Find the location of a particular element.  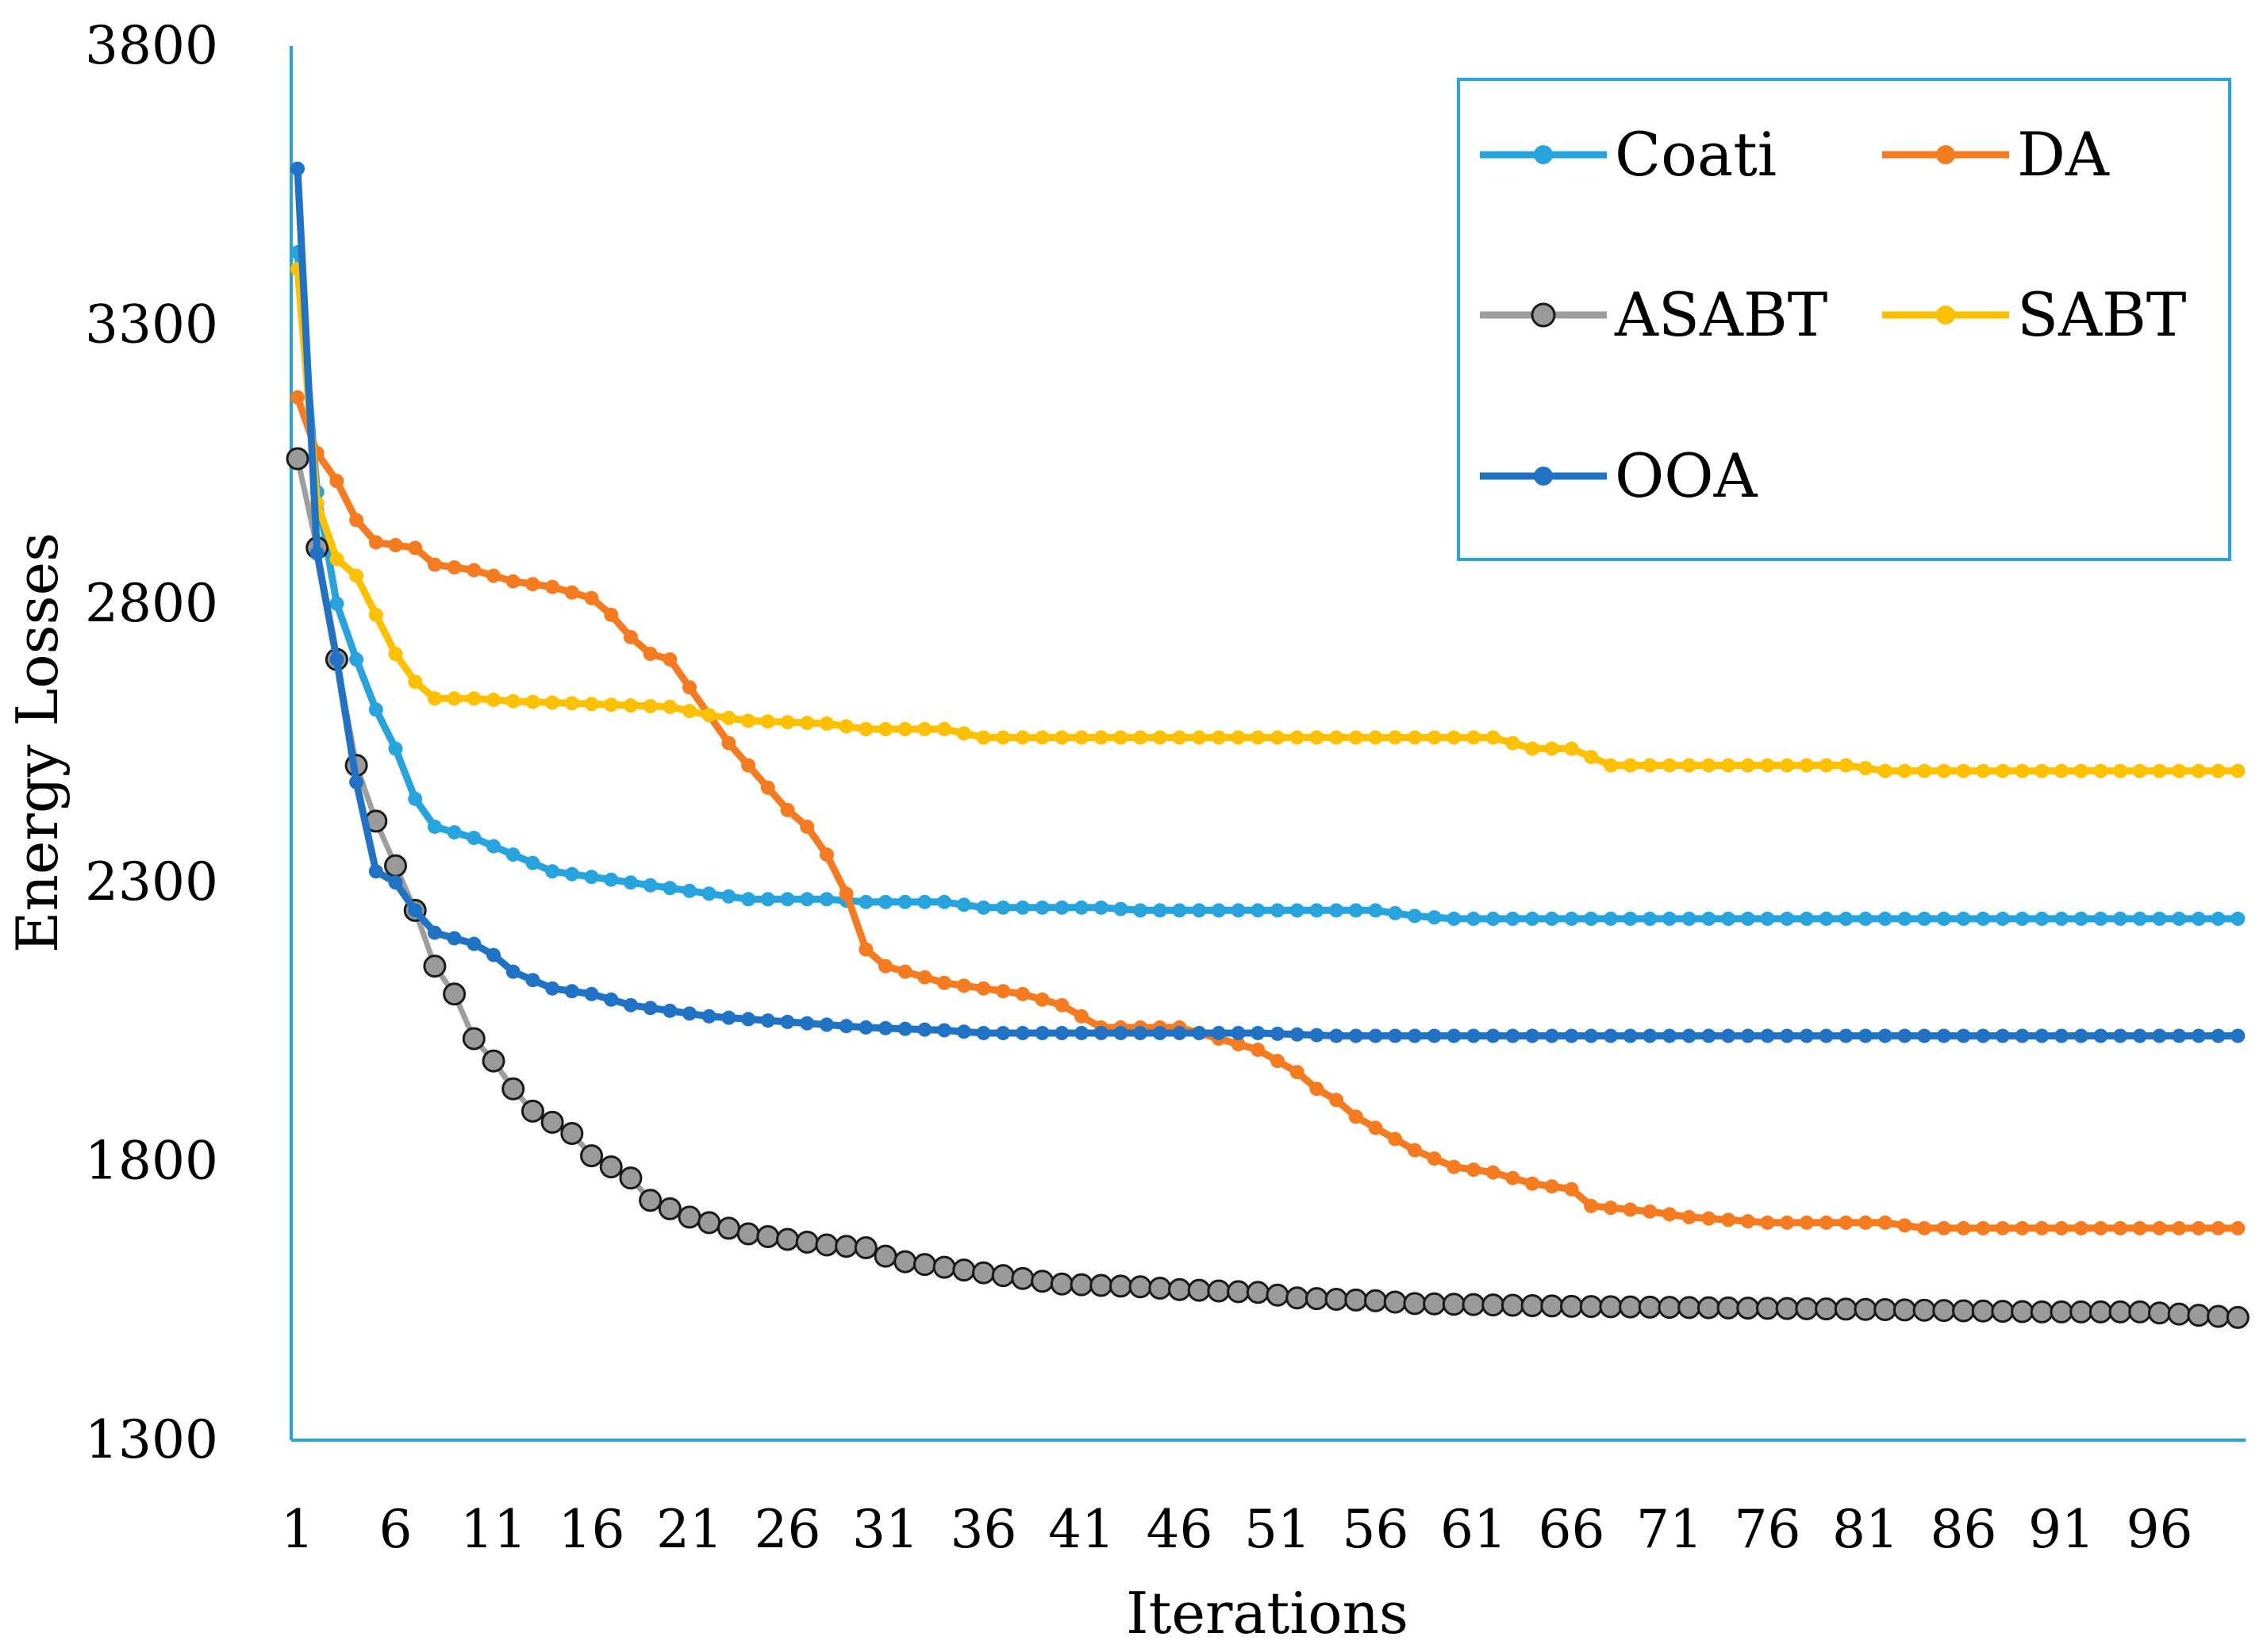

y-tick-label: 3300 is located at coordinates (151, 324).